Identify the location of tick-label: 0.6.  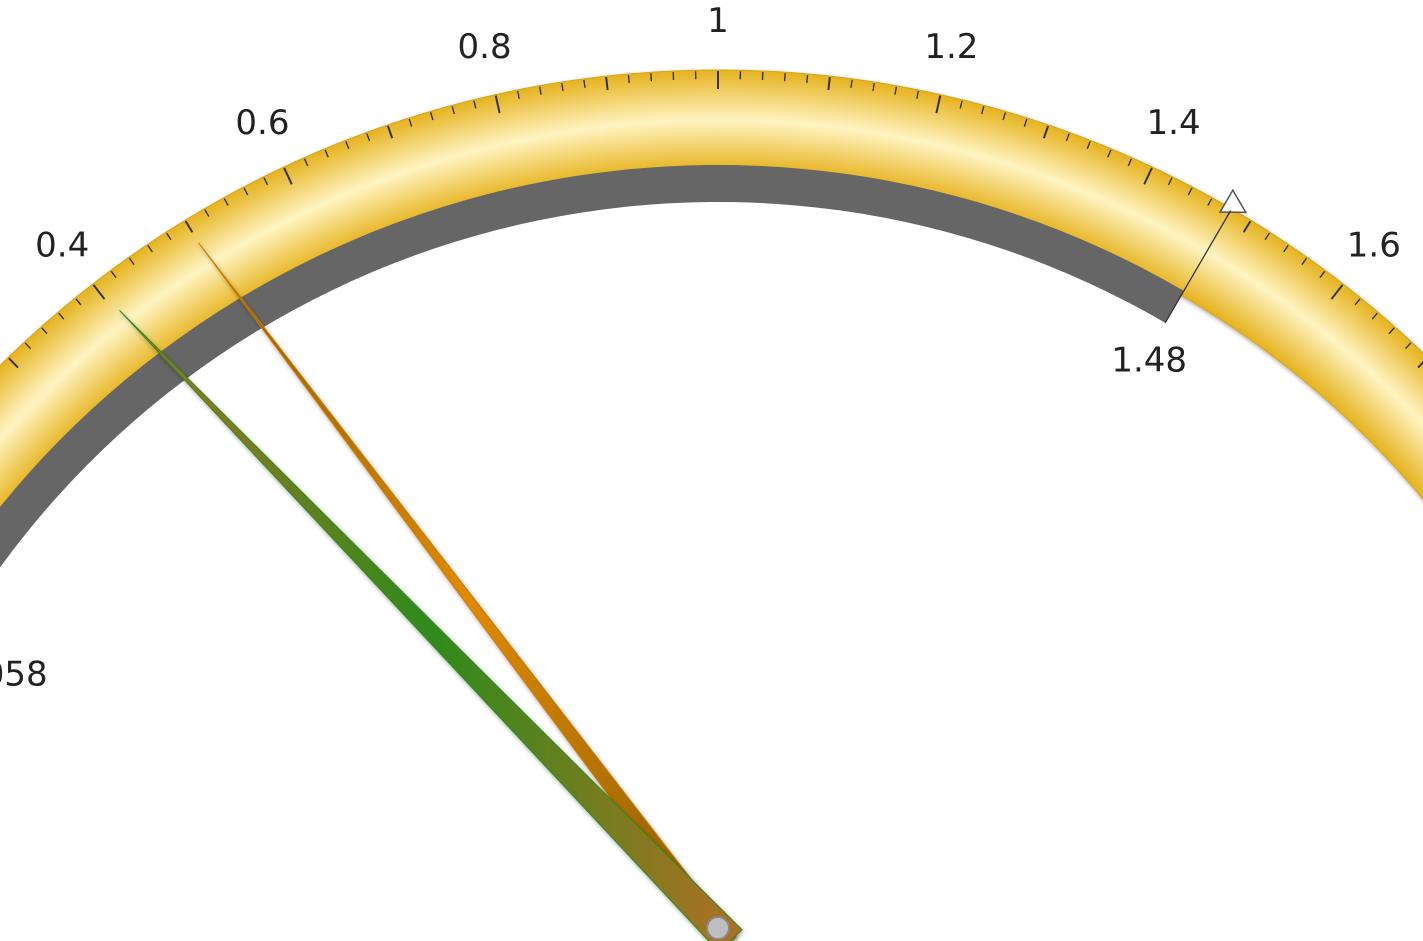
(262, 123).